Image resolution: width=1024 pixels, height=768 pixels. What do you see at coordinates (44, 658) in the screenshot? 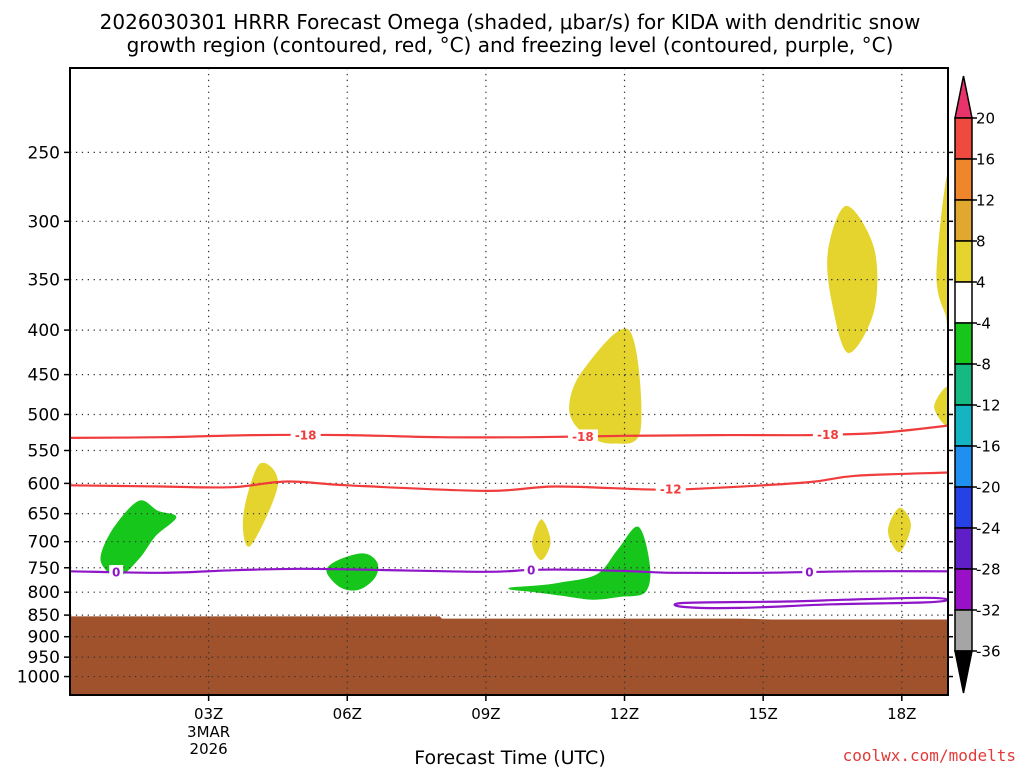
I see `y-tick-label: 950` at bounding box center [44, 658].